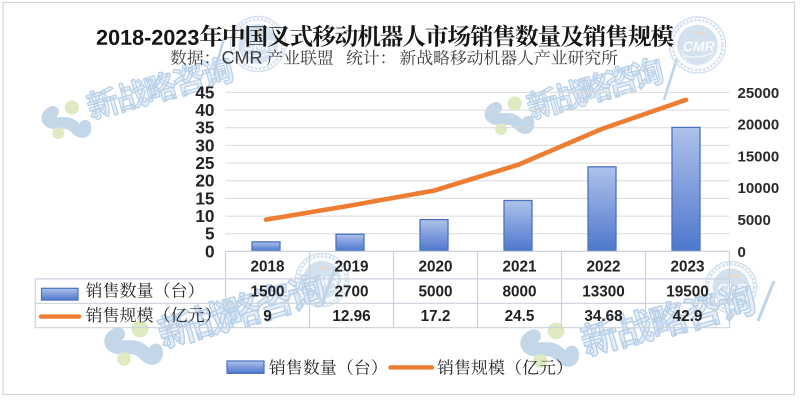 The width and height of the screenshot is (800, 402). I want to click on svg-text: 5, so click(210, 234).